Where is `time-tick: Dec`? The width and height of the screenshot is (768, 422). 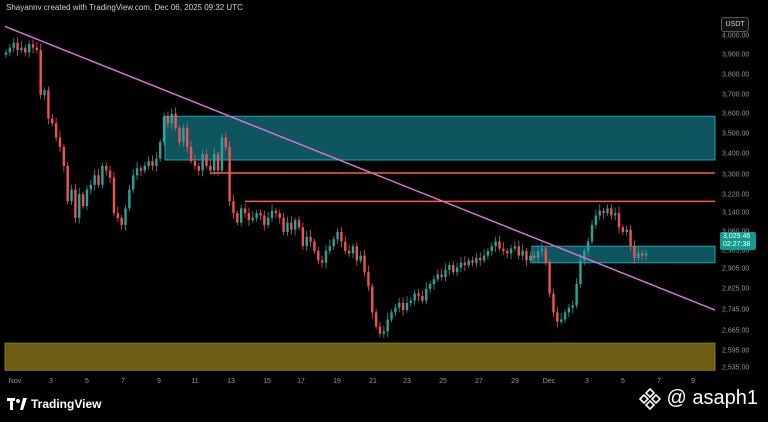 time-tick: Dec is located at coordinates (549, 381).